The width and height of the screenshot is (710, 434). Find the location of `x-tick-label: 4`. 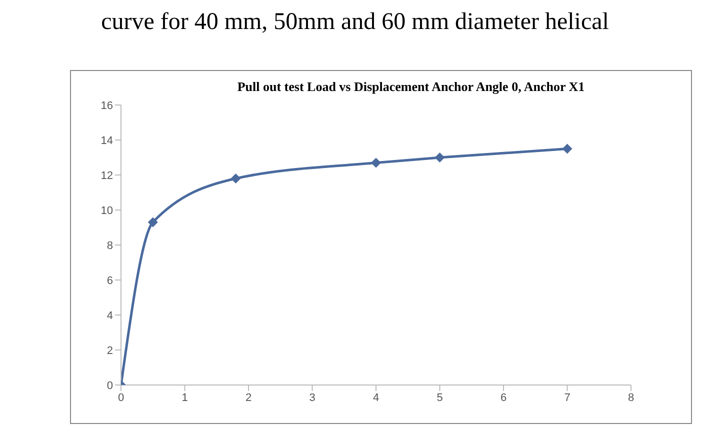

x-tick-label: 4 is located at coordinates (376, 398).